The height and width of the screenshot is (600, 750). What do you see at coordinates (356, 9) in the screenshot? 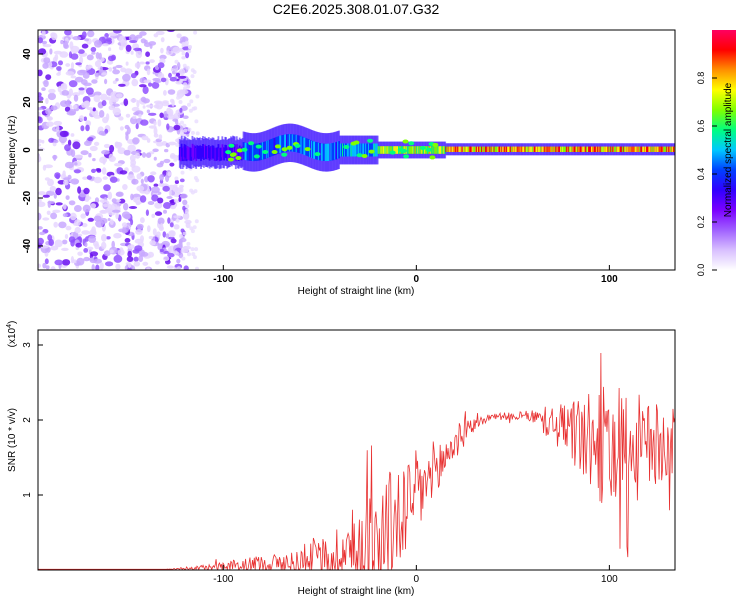
I see `figure-title: C2E6.2025.308.01.07.G32` at bounding box center [356, 9].